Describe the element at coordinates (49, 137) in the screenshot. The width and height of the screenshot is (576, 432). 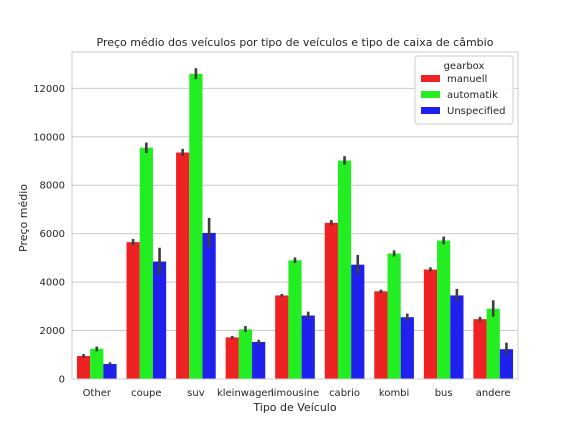
I see `y-tick-label: 10000` at that location.